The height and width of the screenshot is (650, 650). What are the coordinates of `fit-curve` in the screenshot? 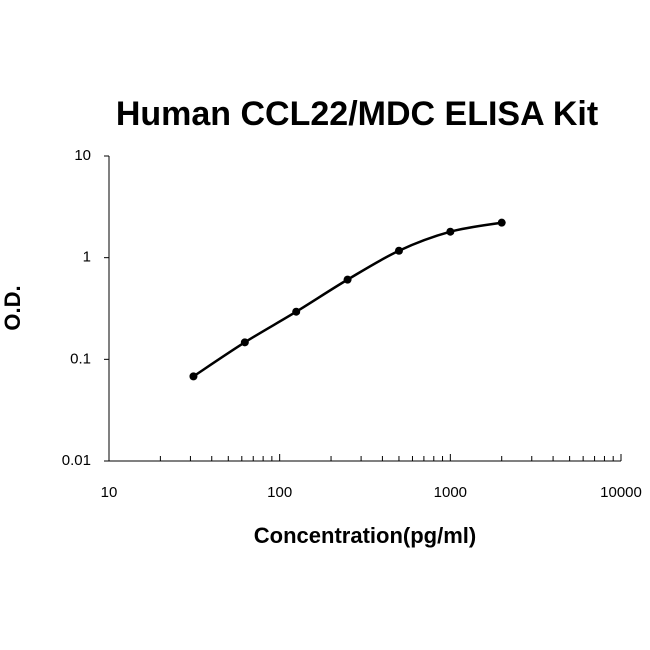 It's located at (347, 299).